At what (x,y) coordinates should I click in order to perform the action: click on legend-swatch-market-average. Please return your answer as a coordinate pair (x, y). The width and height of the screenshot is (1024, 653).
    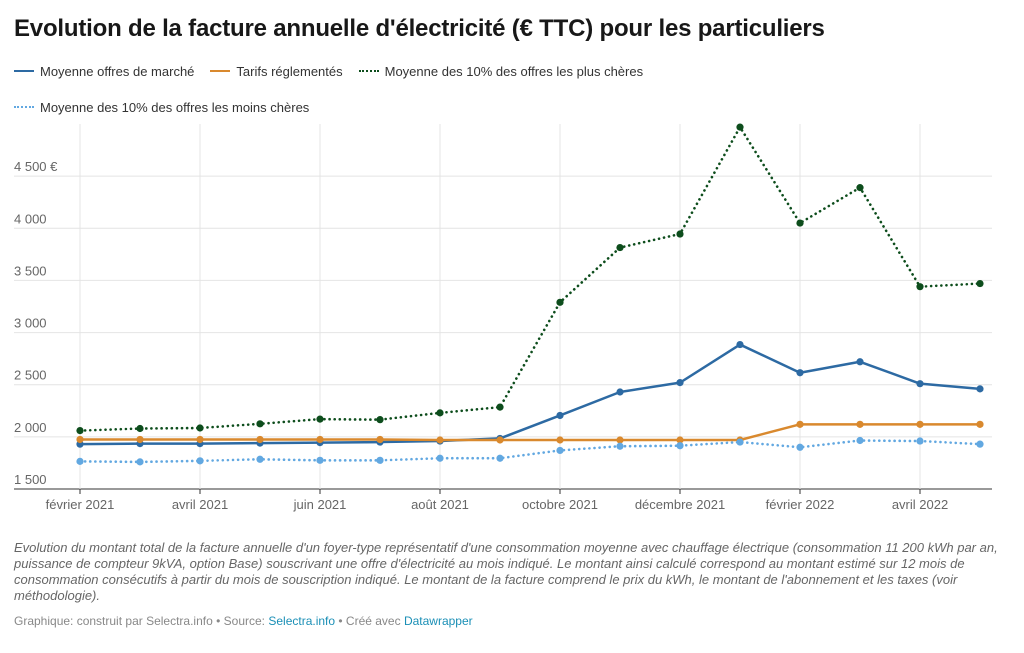
    Looking at the image, I should click on (24, 71).